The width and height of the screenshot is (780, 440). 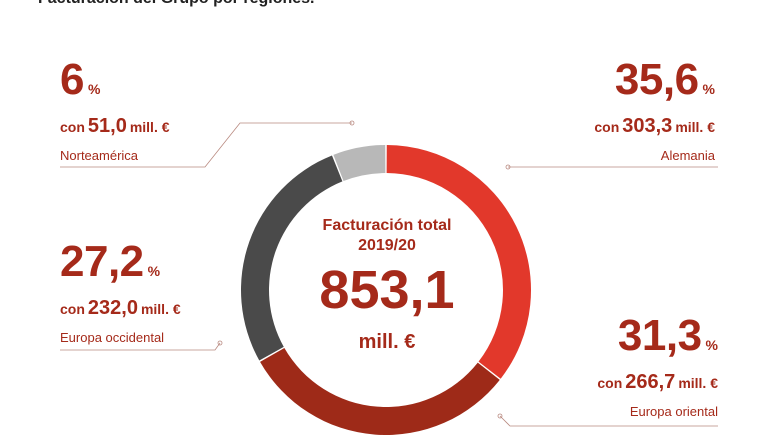 What do you see at coordinates (112, 308) in the screenshot?
I see `amount-value: 232,0` at bounding box center [112, 308].